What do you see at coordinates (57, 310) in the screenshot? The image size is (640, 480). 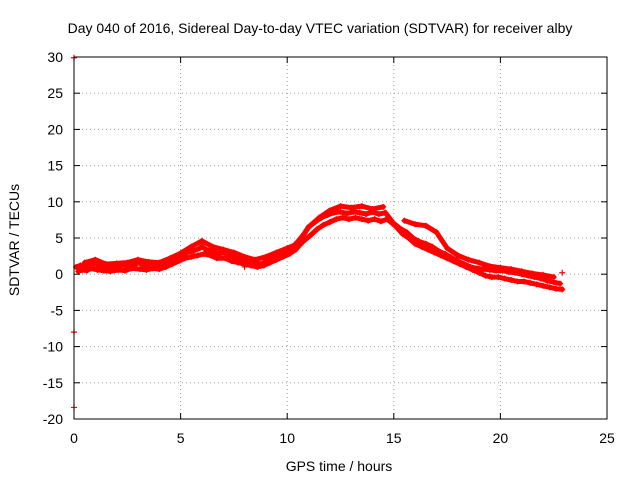 I see `y-tick-label: -5` at bounding box center [57, 310].